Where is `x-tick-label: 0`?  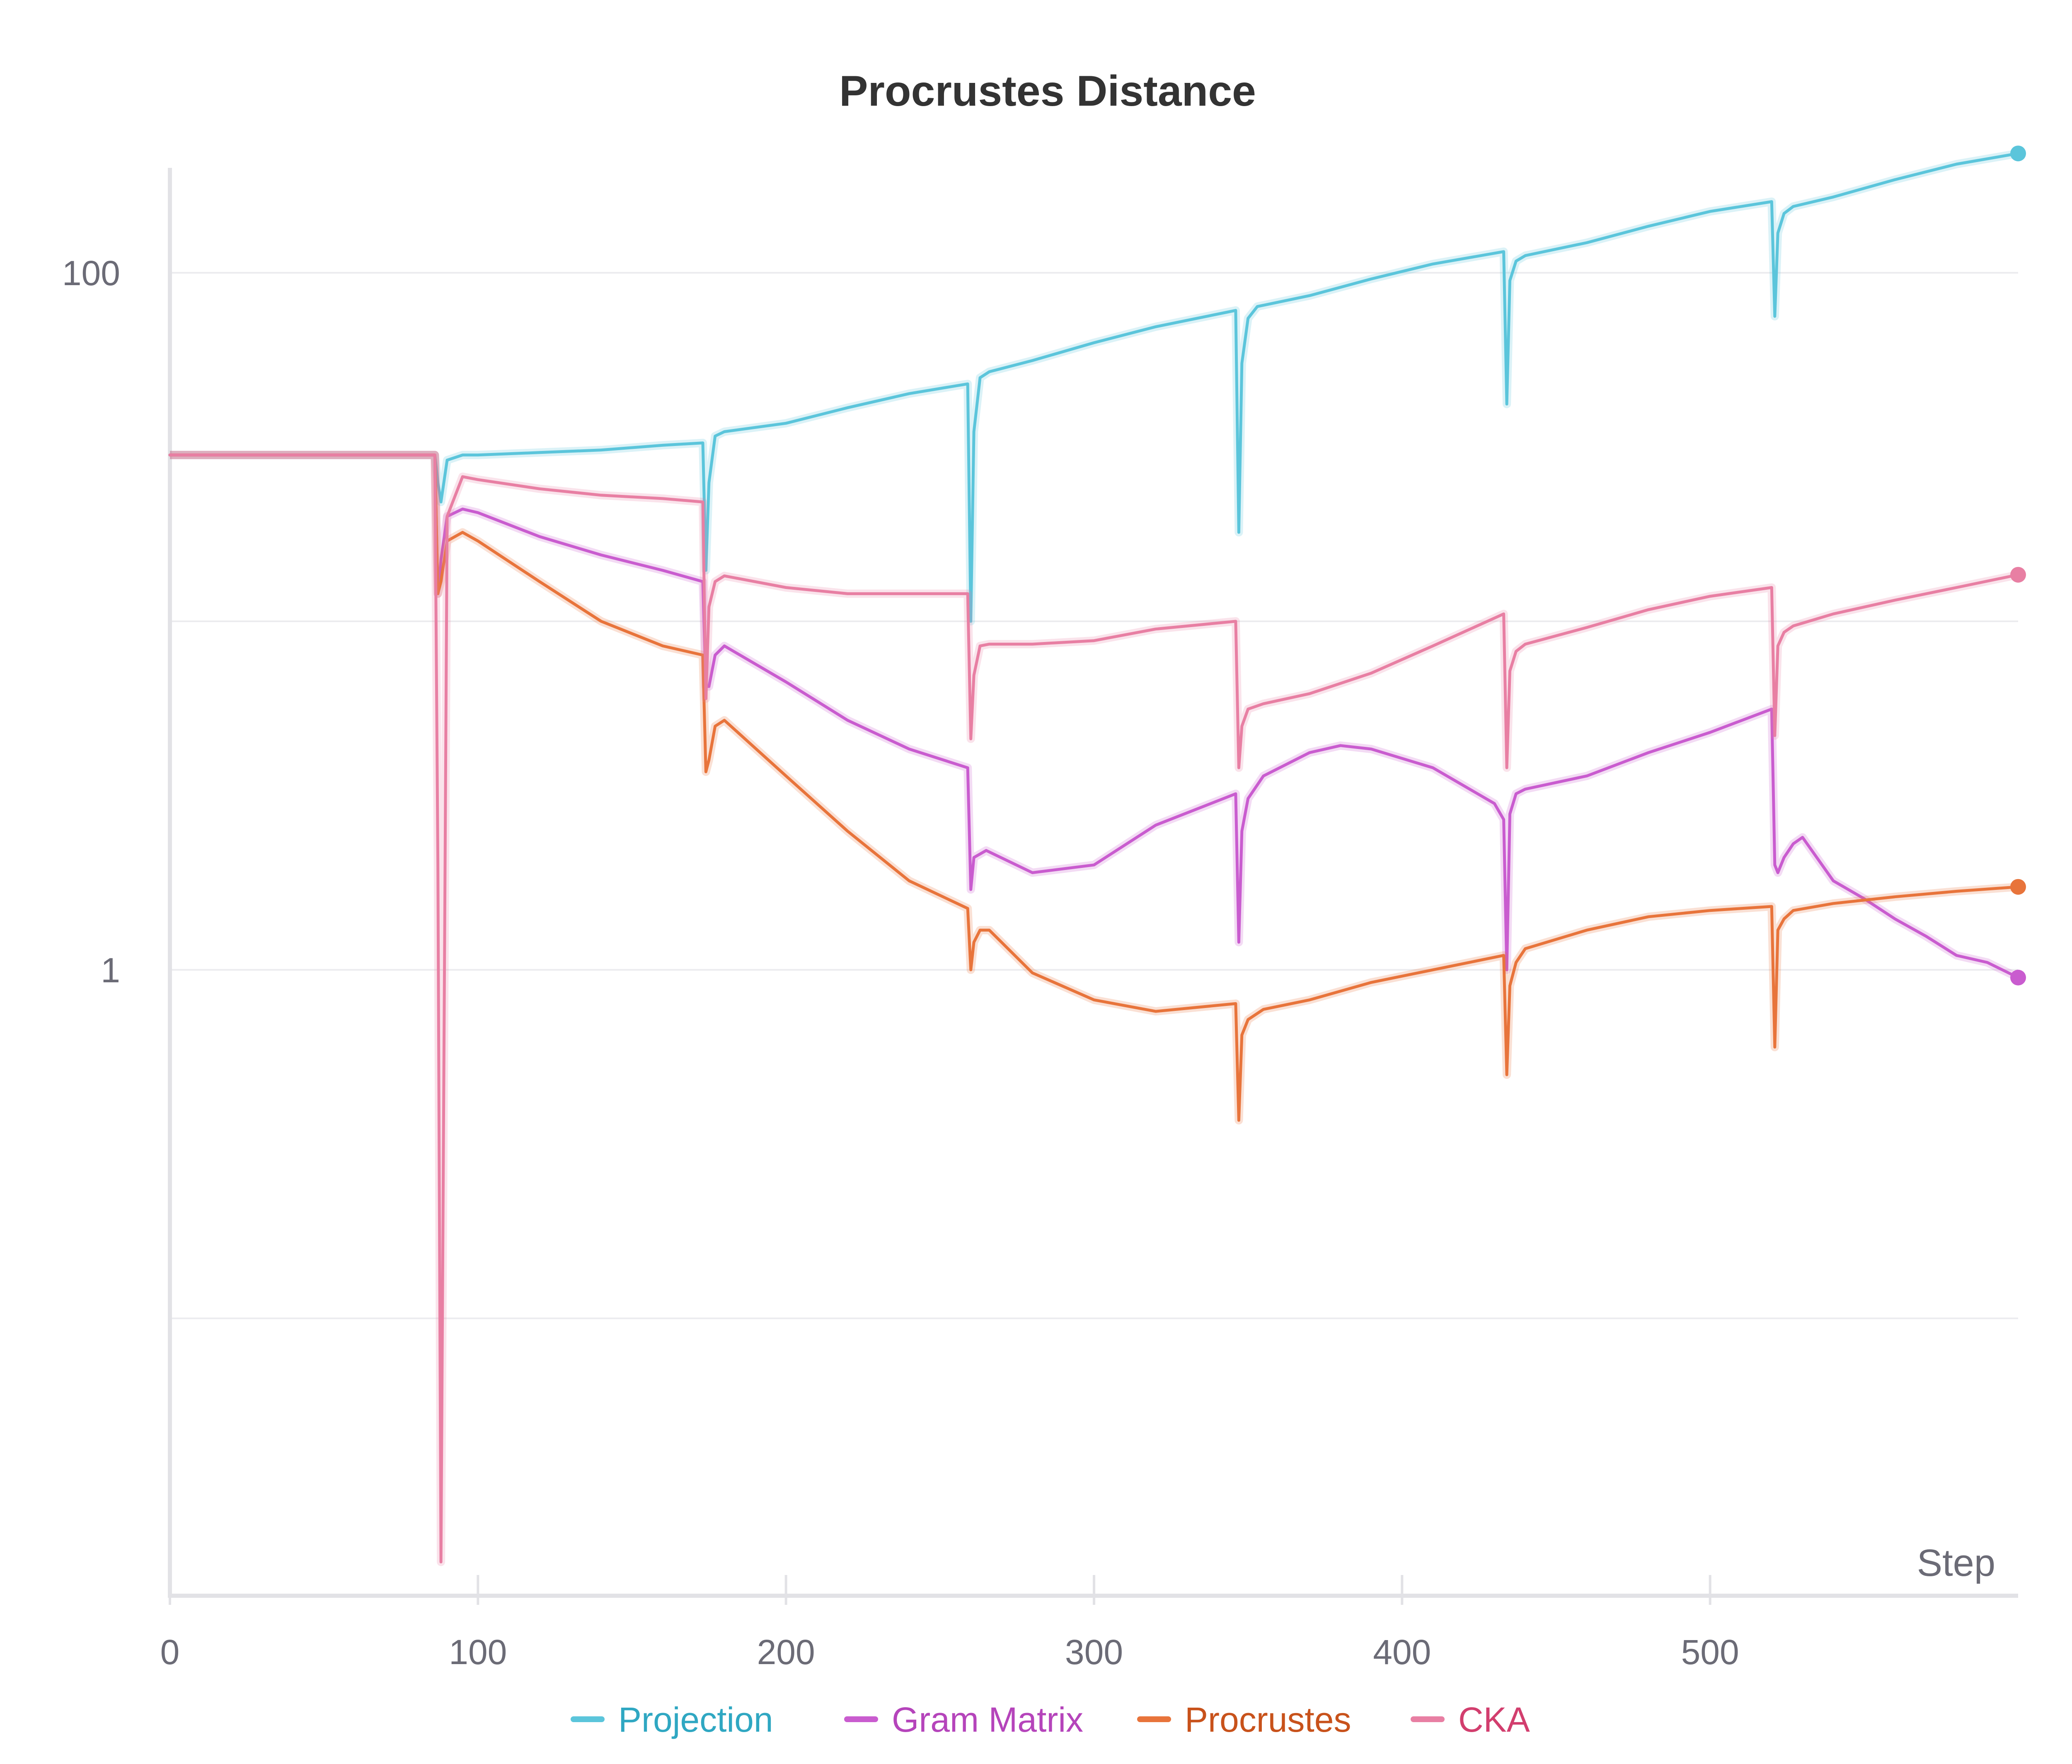 x-tick-label: 0 is located at coordinates (170, 1652).